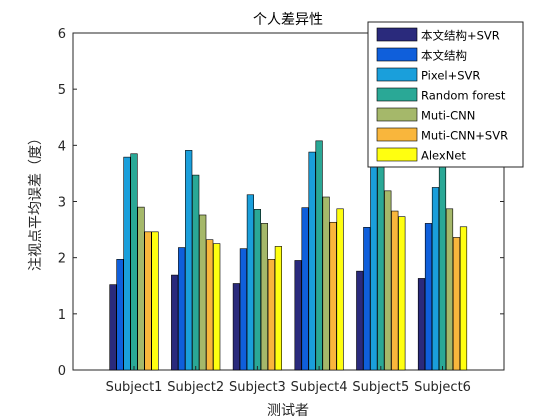 The width and height of the screenshot is (560, 420). I want to click on y-tick-label: 0, so click(62, 371).